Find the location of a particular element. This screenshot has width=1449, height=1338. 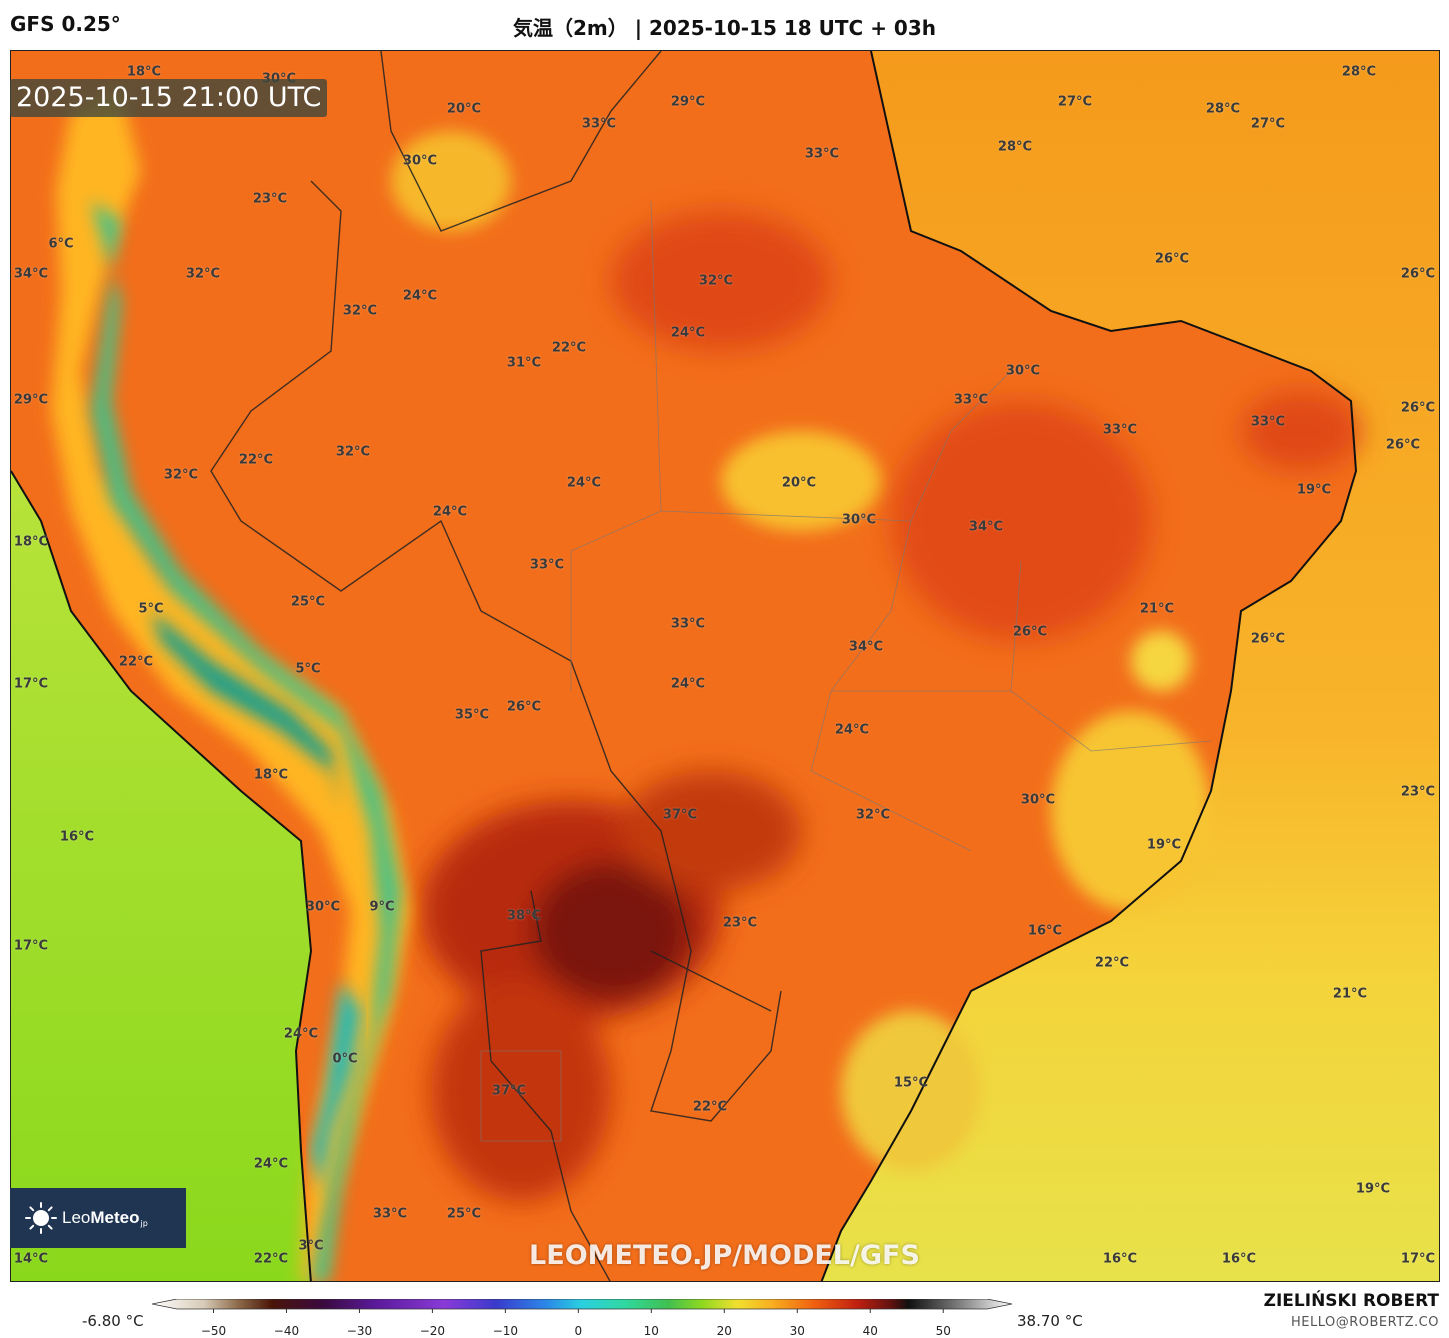

legend-tick-label: 30 is located at coordinates (797, 1331).